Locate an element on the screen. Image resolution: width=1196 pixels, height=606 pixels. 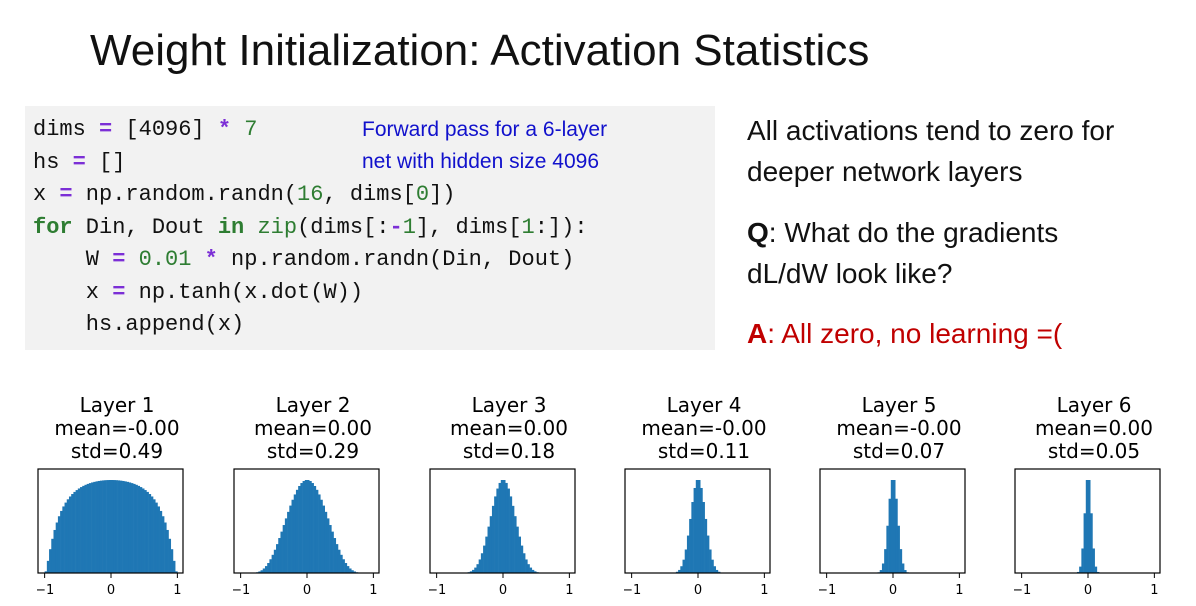
std-label: std=0.07 is located at coordinates (899, 451).